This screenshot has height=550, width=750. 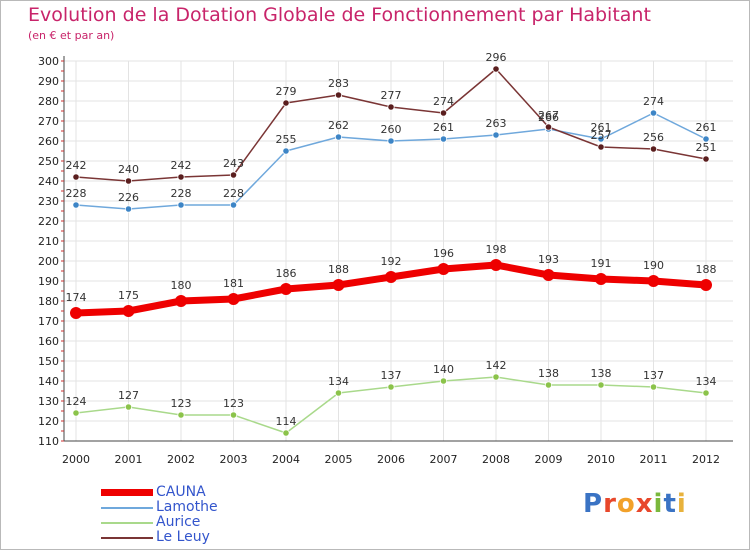 I want to click on x-tick-label-2000: 2000, so click(x=76, y=459).